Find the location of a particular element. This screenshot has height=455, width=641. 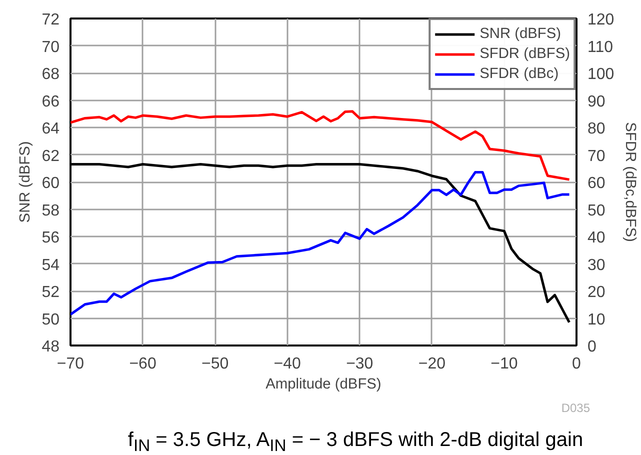

y-tick-label: 66 is located at coordinates (51, 101).